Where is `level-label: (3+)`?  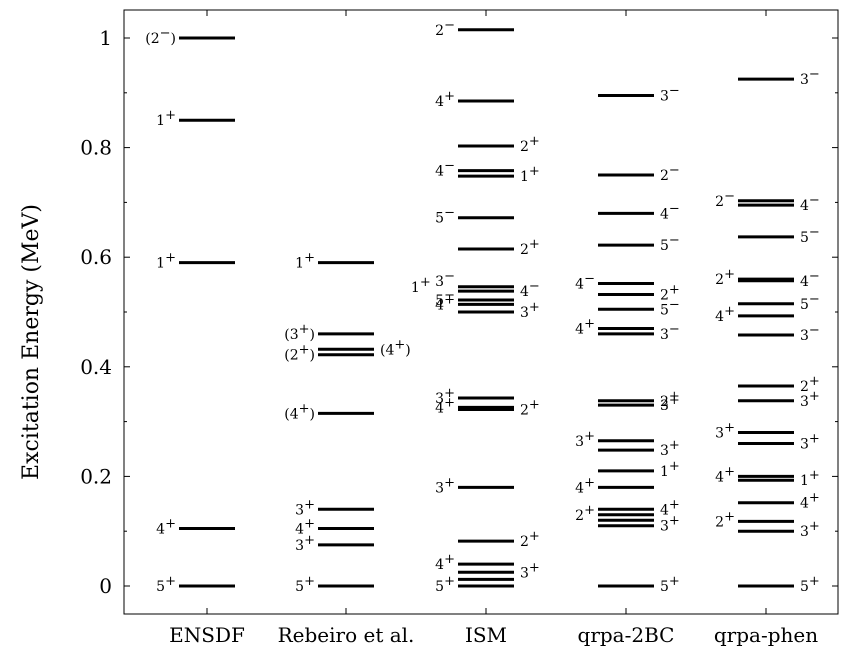
level-label: (3+) is located at coordinates (299, 332).